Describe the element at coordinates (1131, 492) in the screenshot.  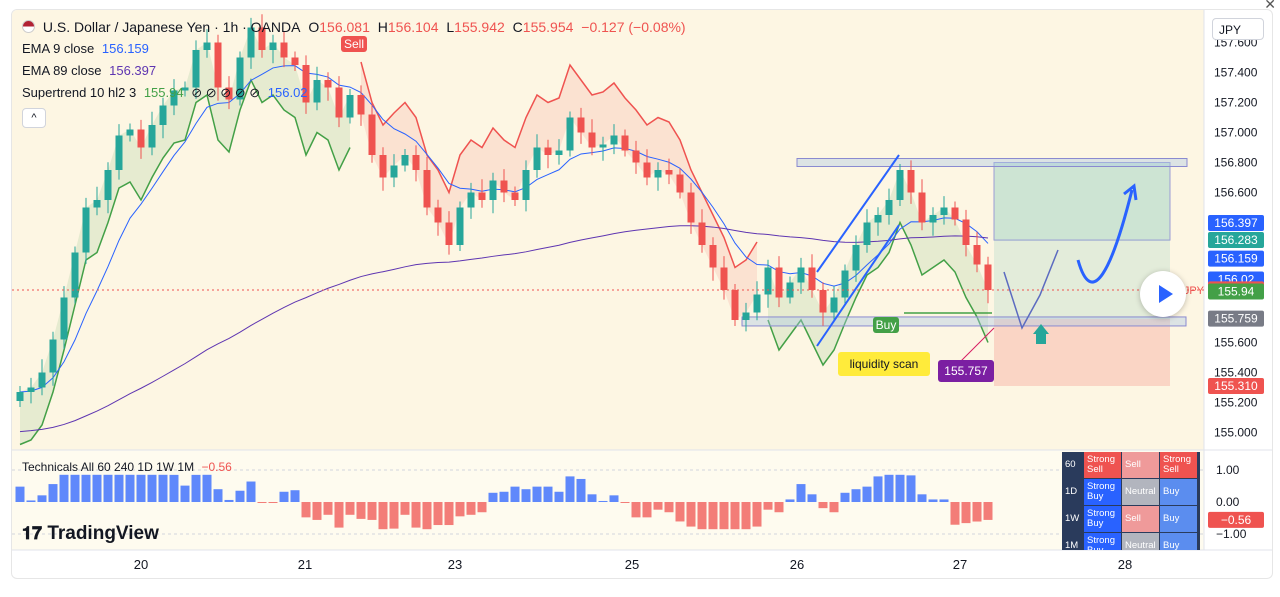
I see `technicals-row: 1D Strong Buy Neutral Buy` at that location.